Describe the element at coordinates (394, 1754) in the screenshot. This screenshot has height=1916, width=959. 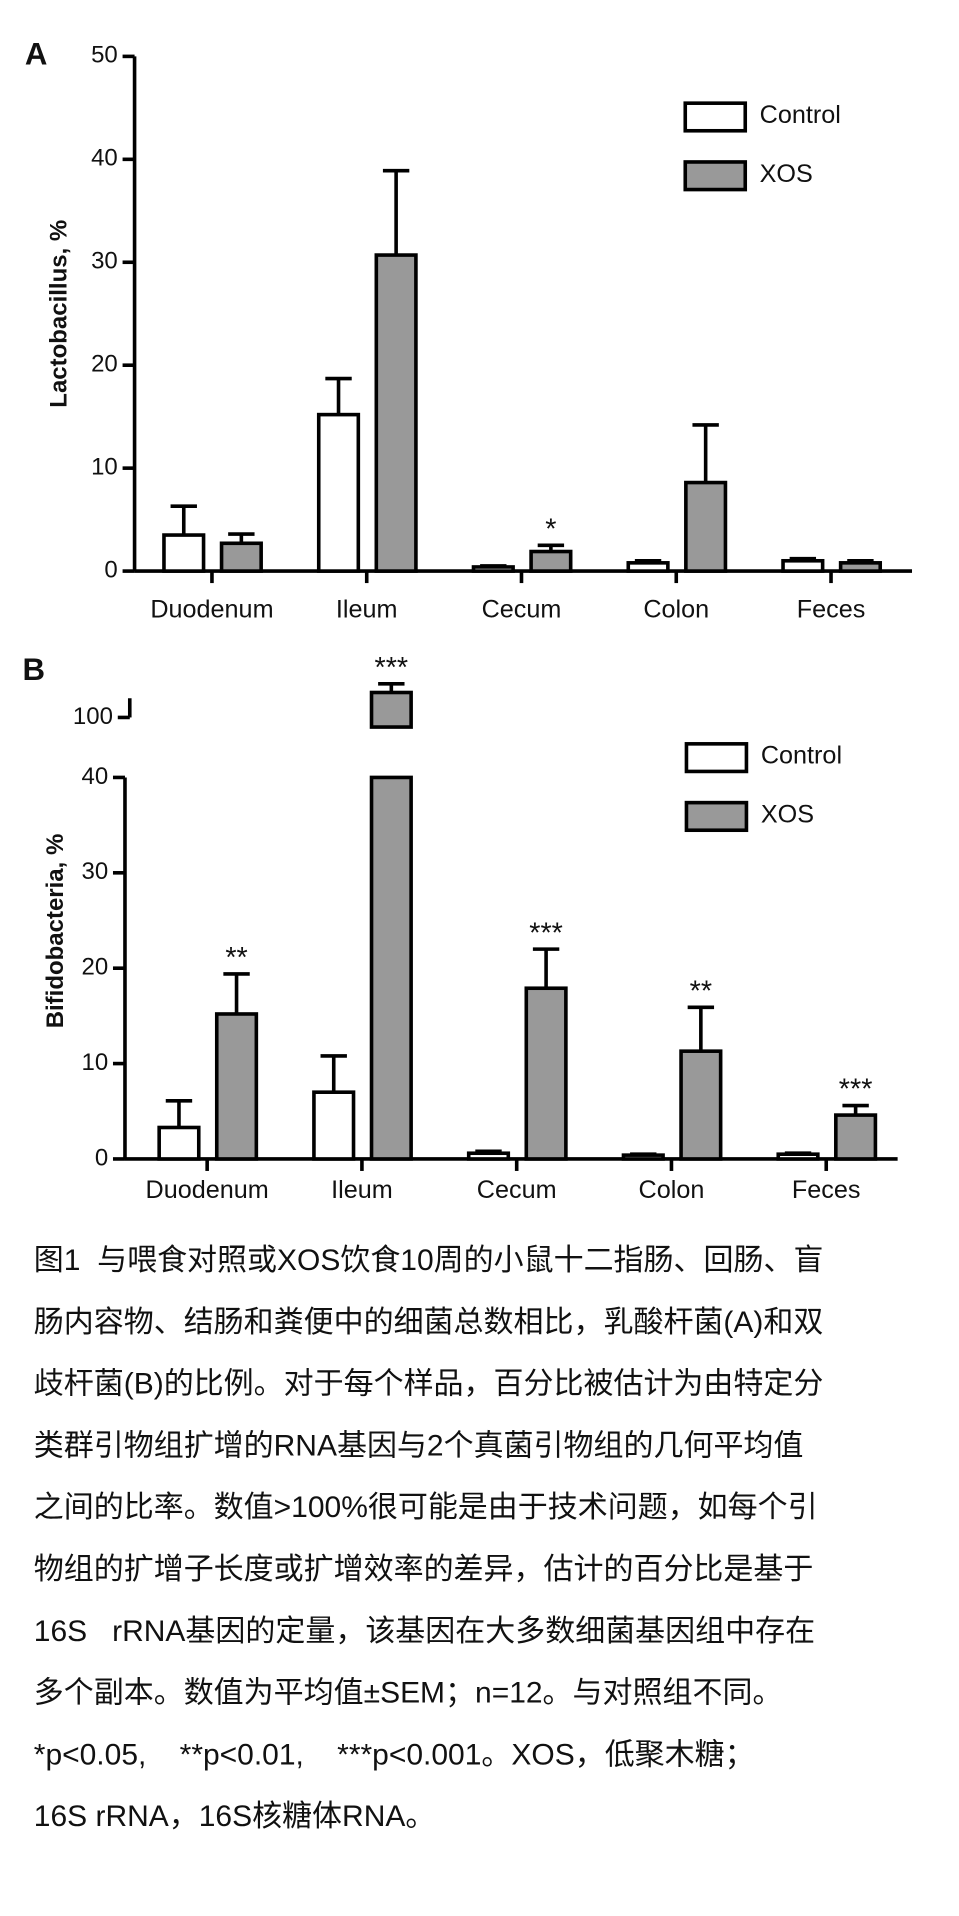
I see `caption-line: *p<0.05, **p<0.01, ***p<0.001。XOS，低聚木糖；` at that location.